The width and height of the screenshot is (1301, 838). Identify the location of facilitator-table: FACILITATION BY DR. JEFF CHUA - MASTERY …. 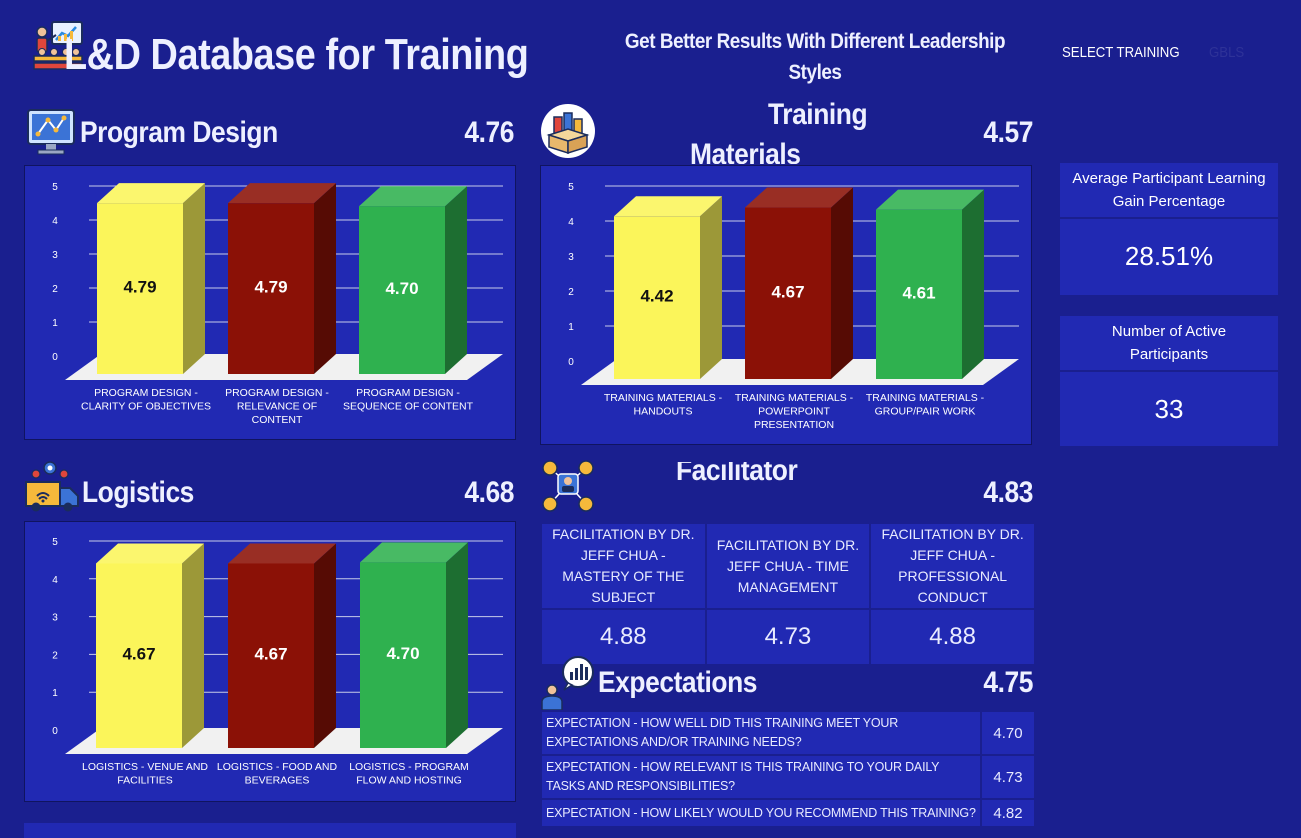
(788, 594).